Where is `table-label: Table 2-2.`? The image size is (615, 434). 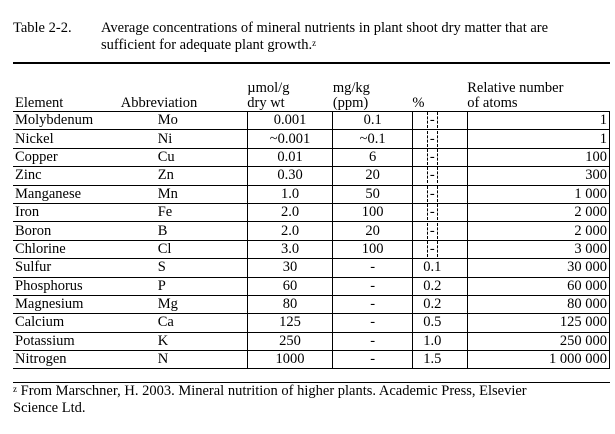
table-label: Table 2-2. is located at coordinates (42, 28).